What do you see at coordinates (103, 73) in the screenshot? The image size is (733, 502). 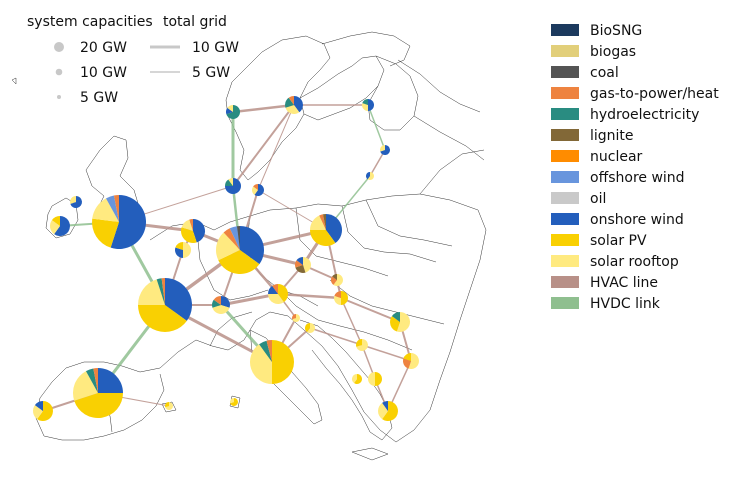 I see `capacity-label-10gw: 10 GW` at bounding box center [103, 73].